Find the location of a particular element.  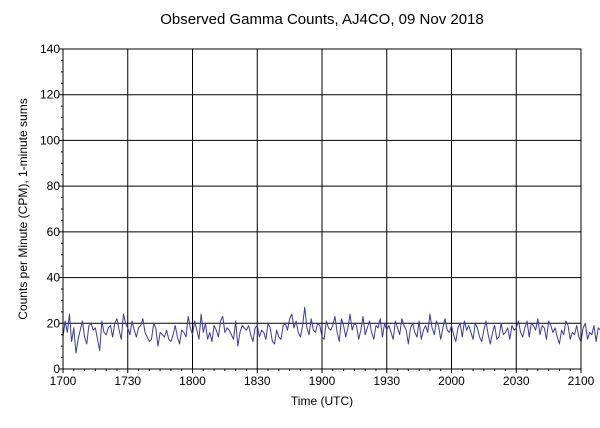

x-tick-label: 1830 is located at coordinates (257, 381).